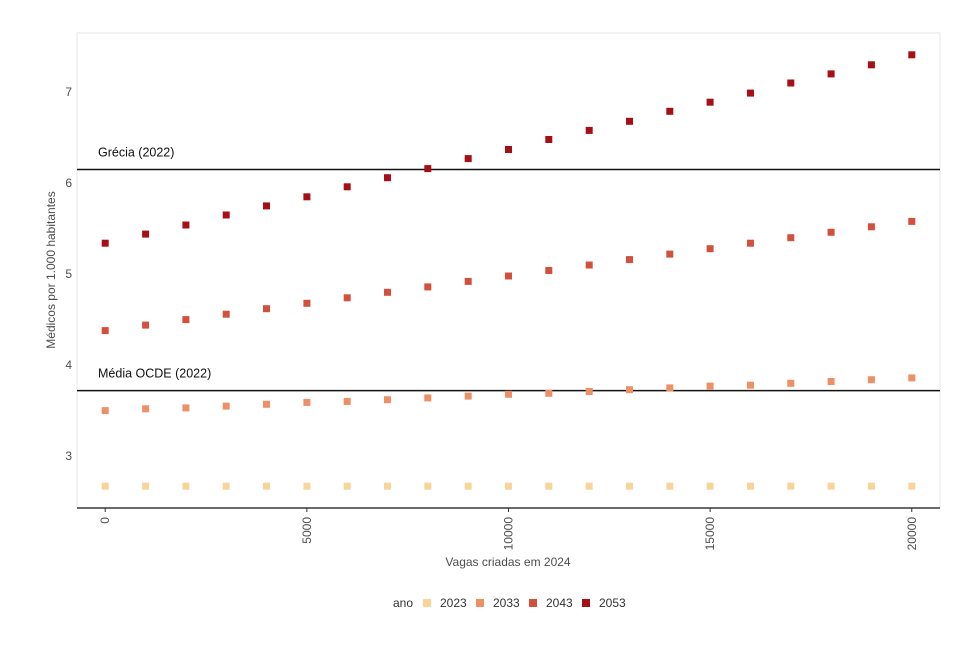 This screenshot has height=650, width=974. Describe the element at coordinates (403, 603) in the screenshot. I see `legend-title: ano` at that location.